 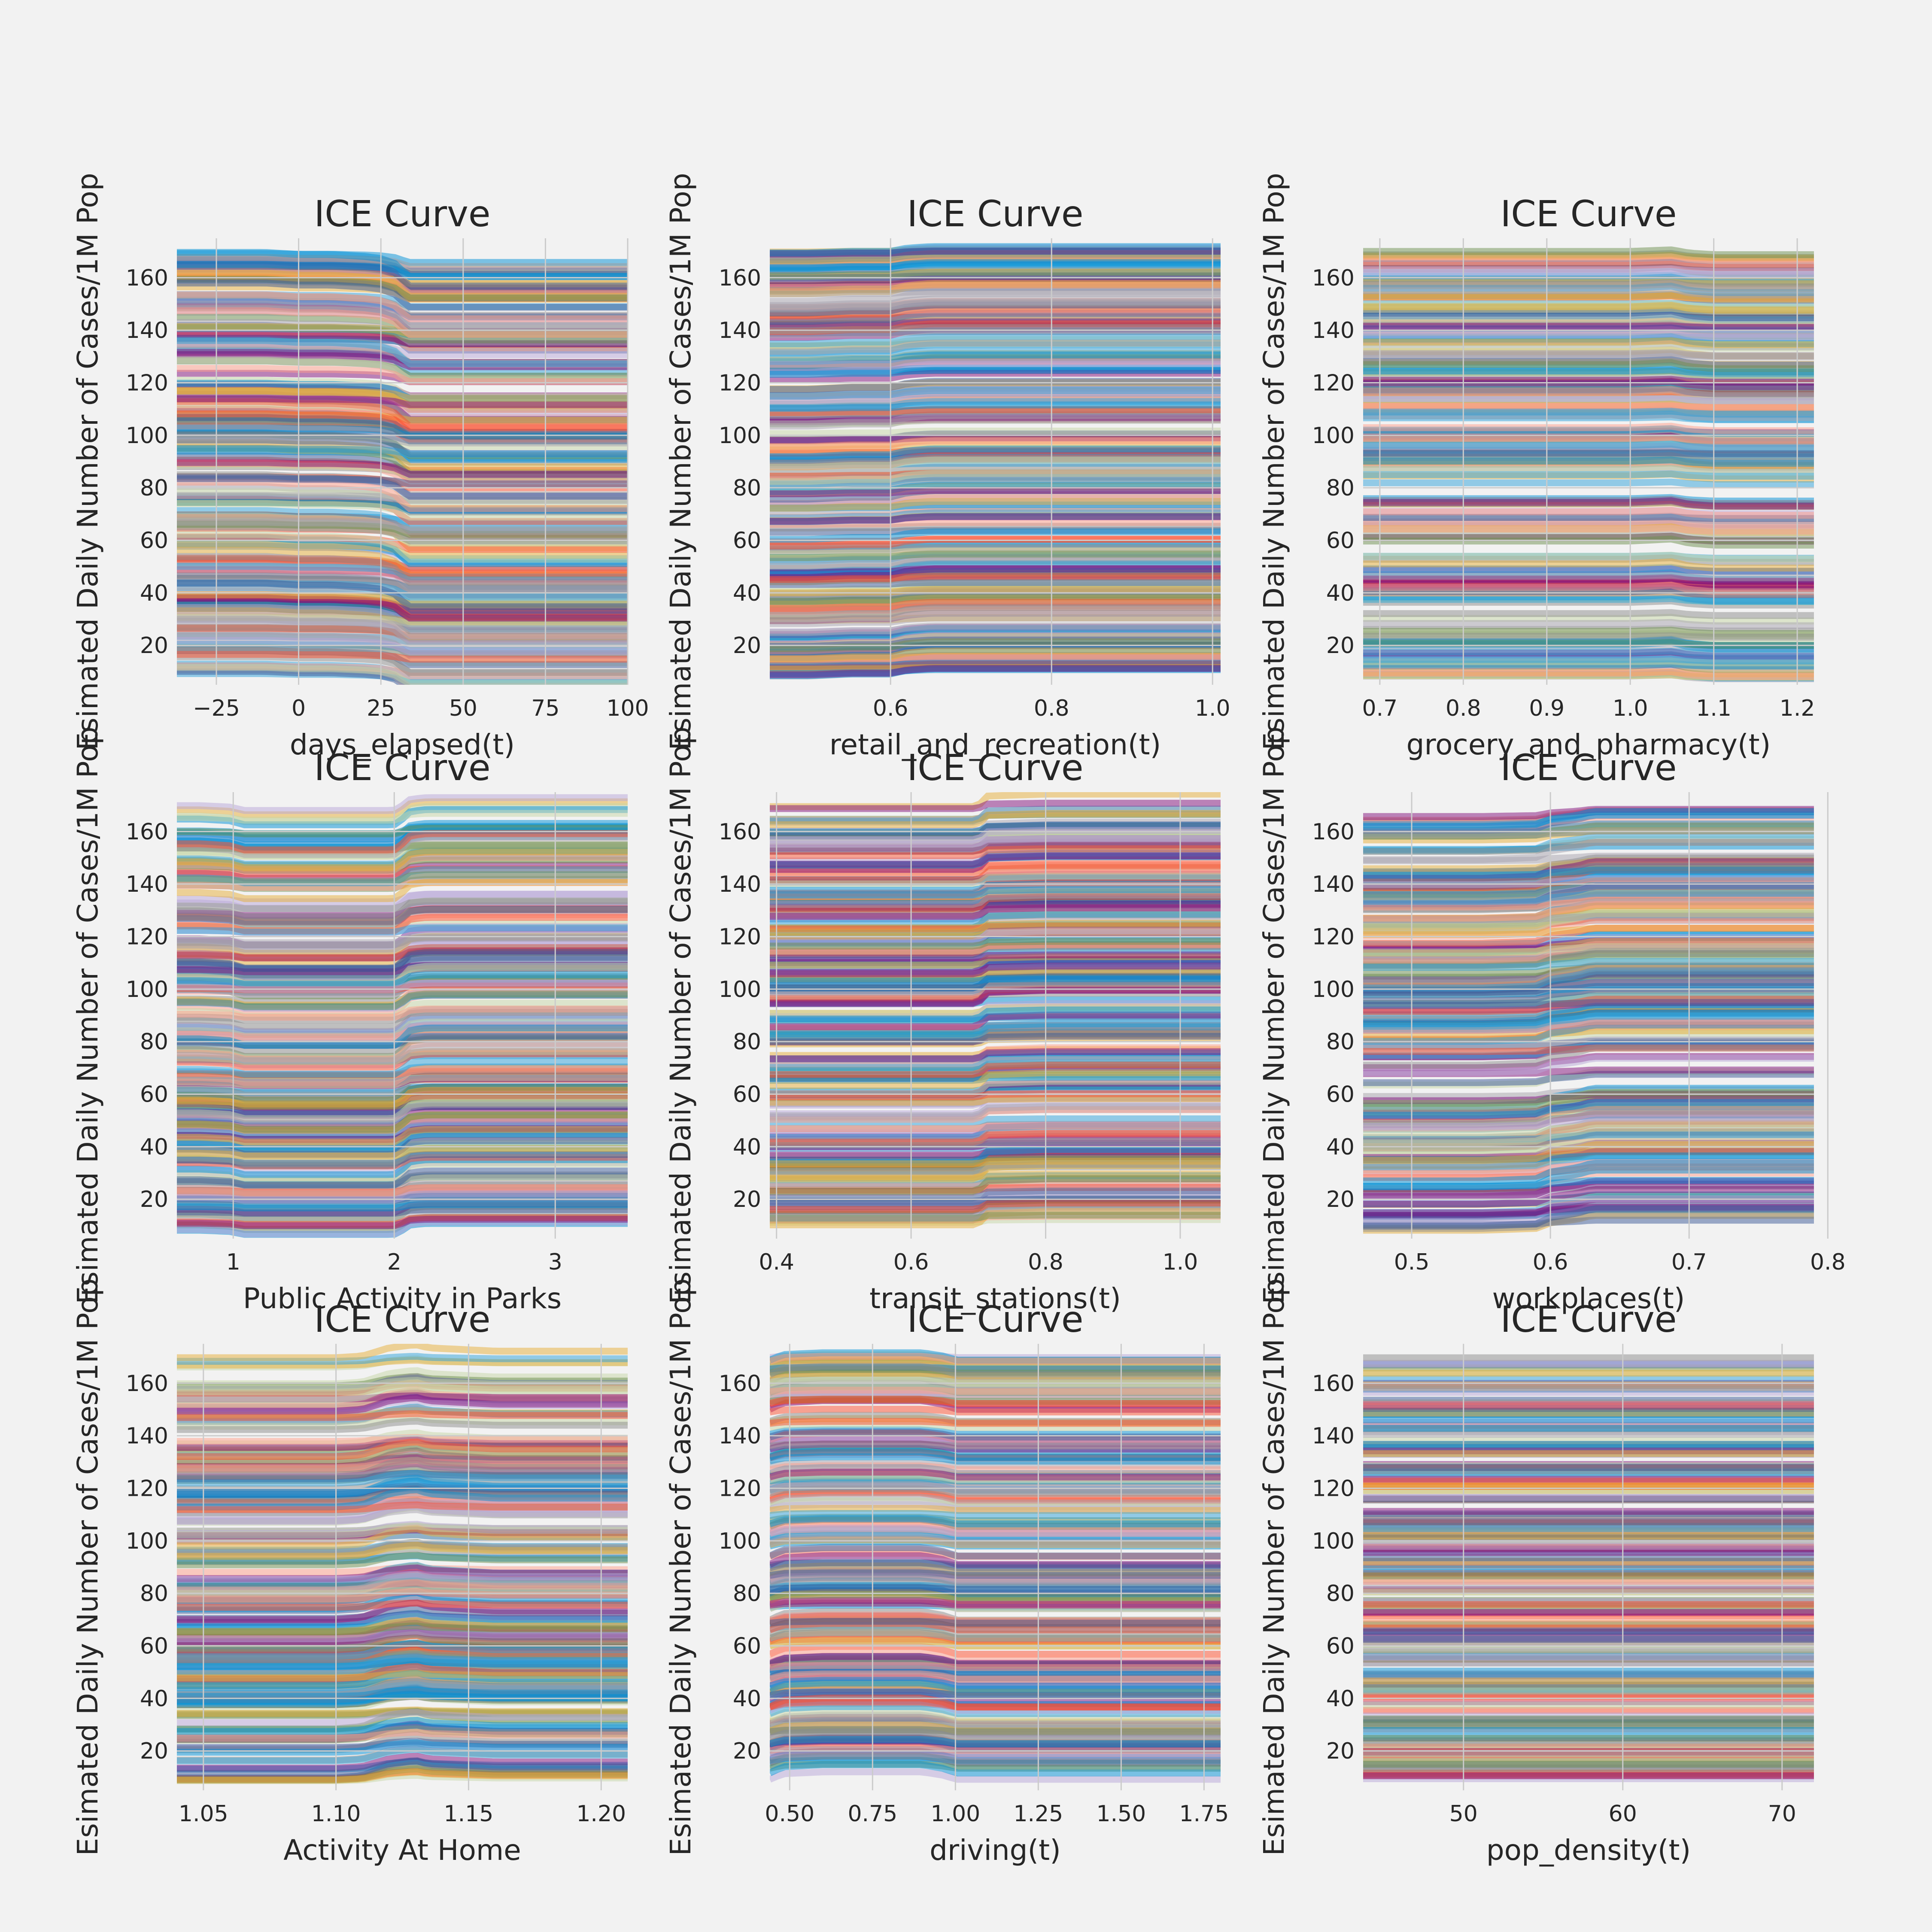 I want to click on y-tick-label: 100, so click(x=740, y=990).